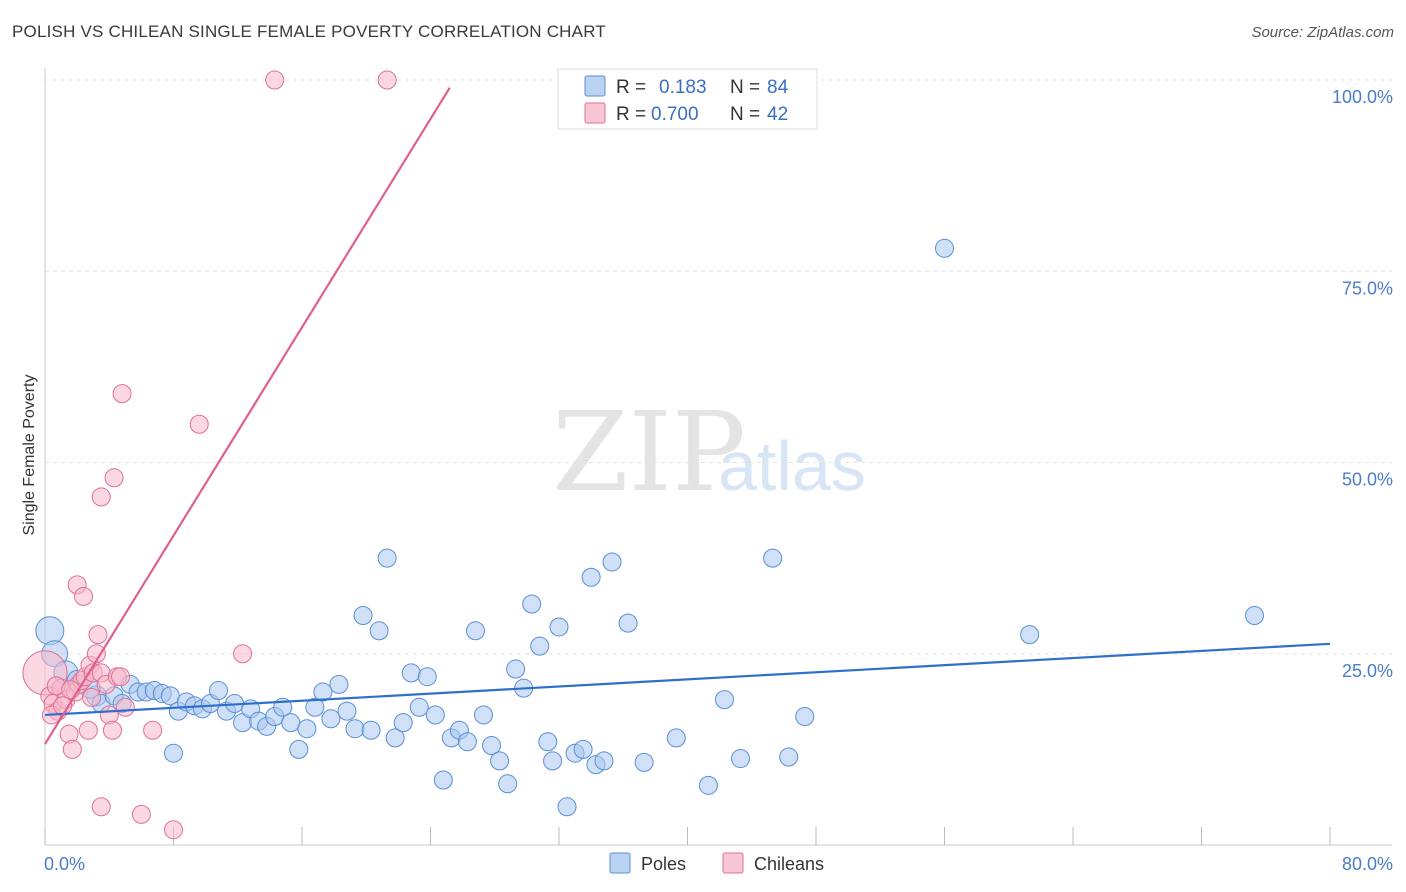 Image resolution: width=1406 pixels, height=892 pixels. What do you see at coordinates (1367, 480) in the screenshot?
I see `y-tick-label-50: 50.0%` at bounding box center [1367, 480].